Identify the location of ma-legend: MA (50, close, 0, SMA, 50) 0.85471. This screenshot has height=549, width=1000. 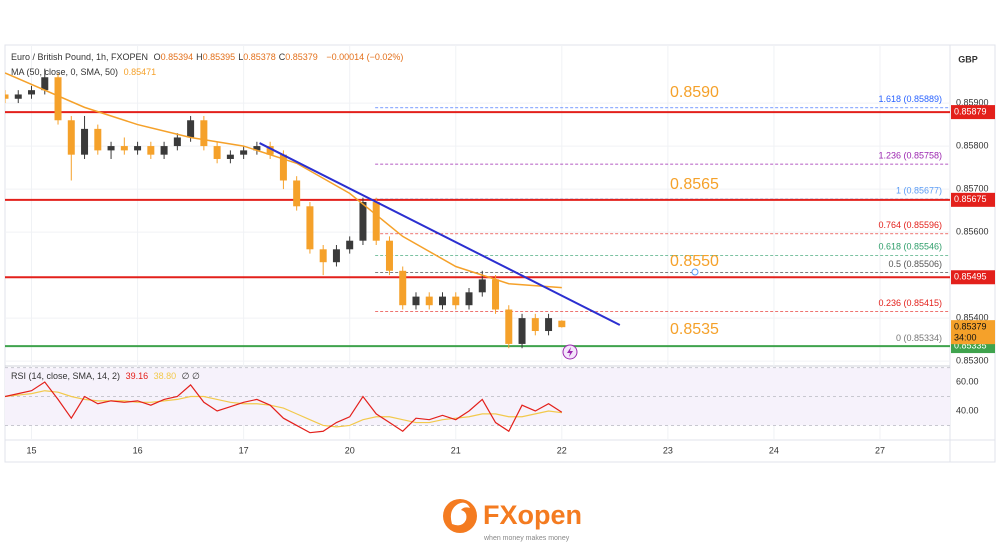
(85, 72).